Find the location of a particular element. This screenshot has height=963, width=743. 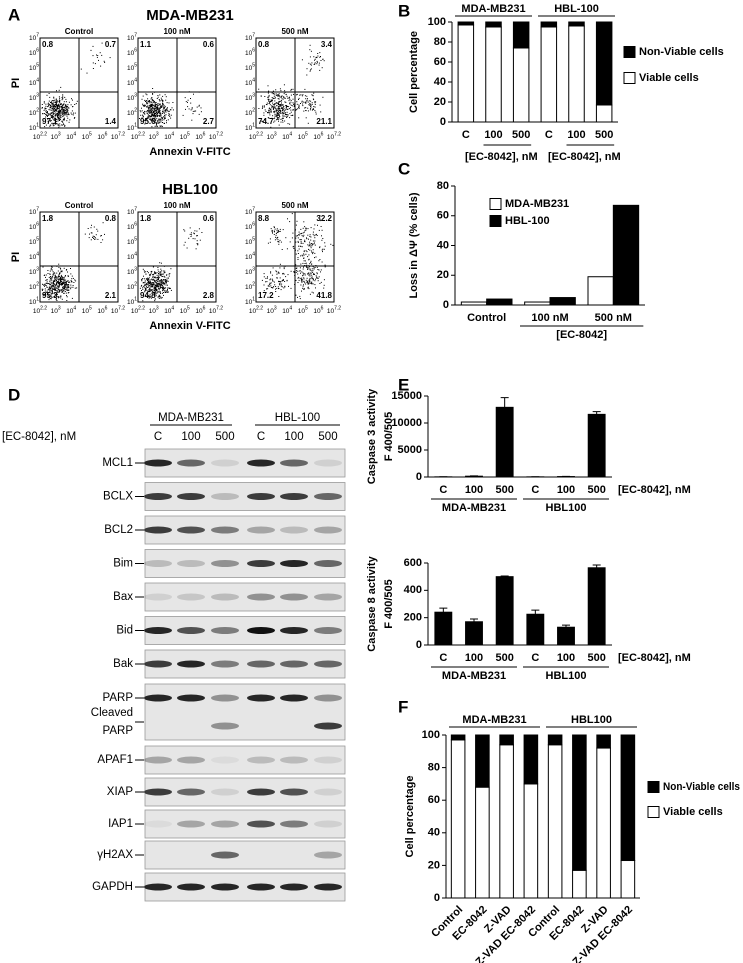

protein-label: Bim is located at coordinates (123, 564).